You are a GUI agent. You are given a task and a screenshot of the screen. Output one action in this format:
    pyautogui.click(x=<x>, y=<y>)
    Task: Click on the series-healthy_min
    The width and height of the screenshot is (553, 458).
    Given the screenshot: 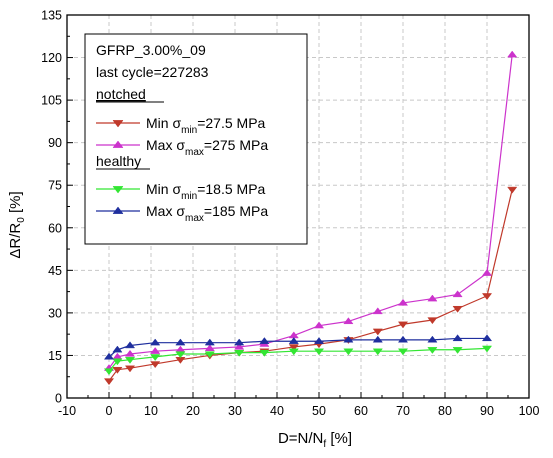 What is the action you would take?
    pyautogui.click(x=298, y=360)
    